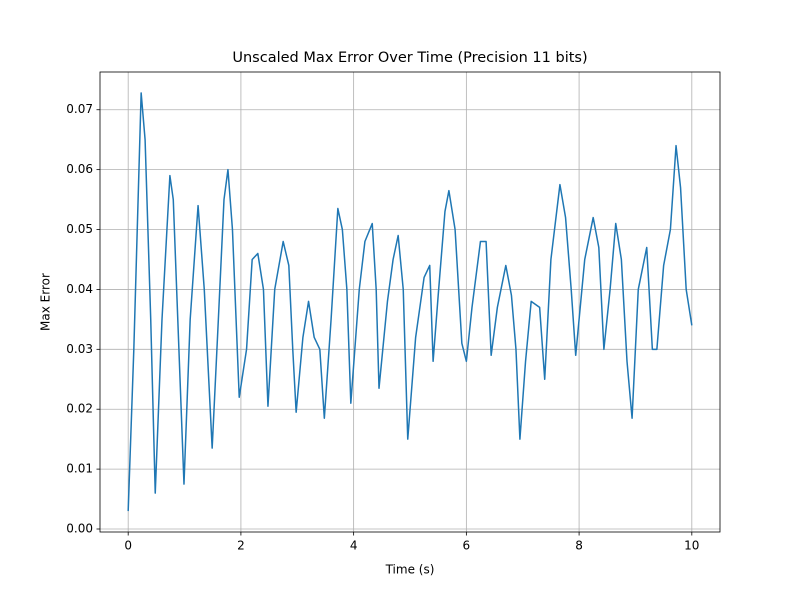  Describe the element at coordinates (79, 349) in the screenshot. I see `y-tick-label: 0.03` at that location.